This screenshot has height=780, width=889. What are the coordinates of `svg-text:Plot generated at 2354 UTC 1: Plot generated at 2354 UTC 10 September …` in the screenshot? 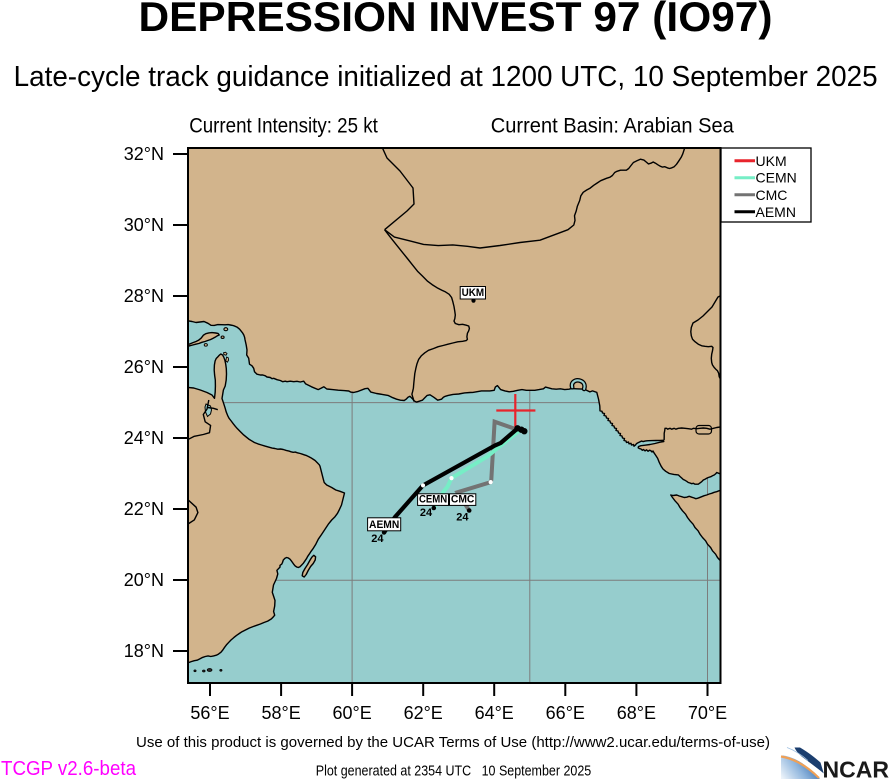 It's located at (454, 770).